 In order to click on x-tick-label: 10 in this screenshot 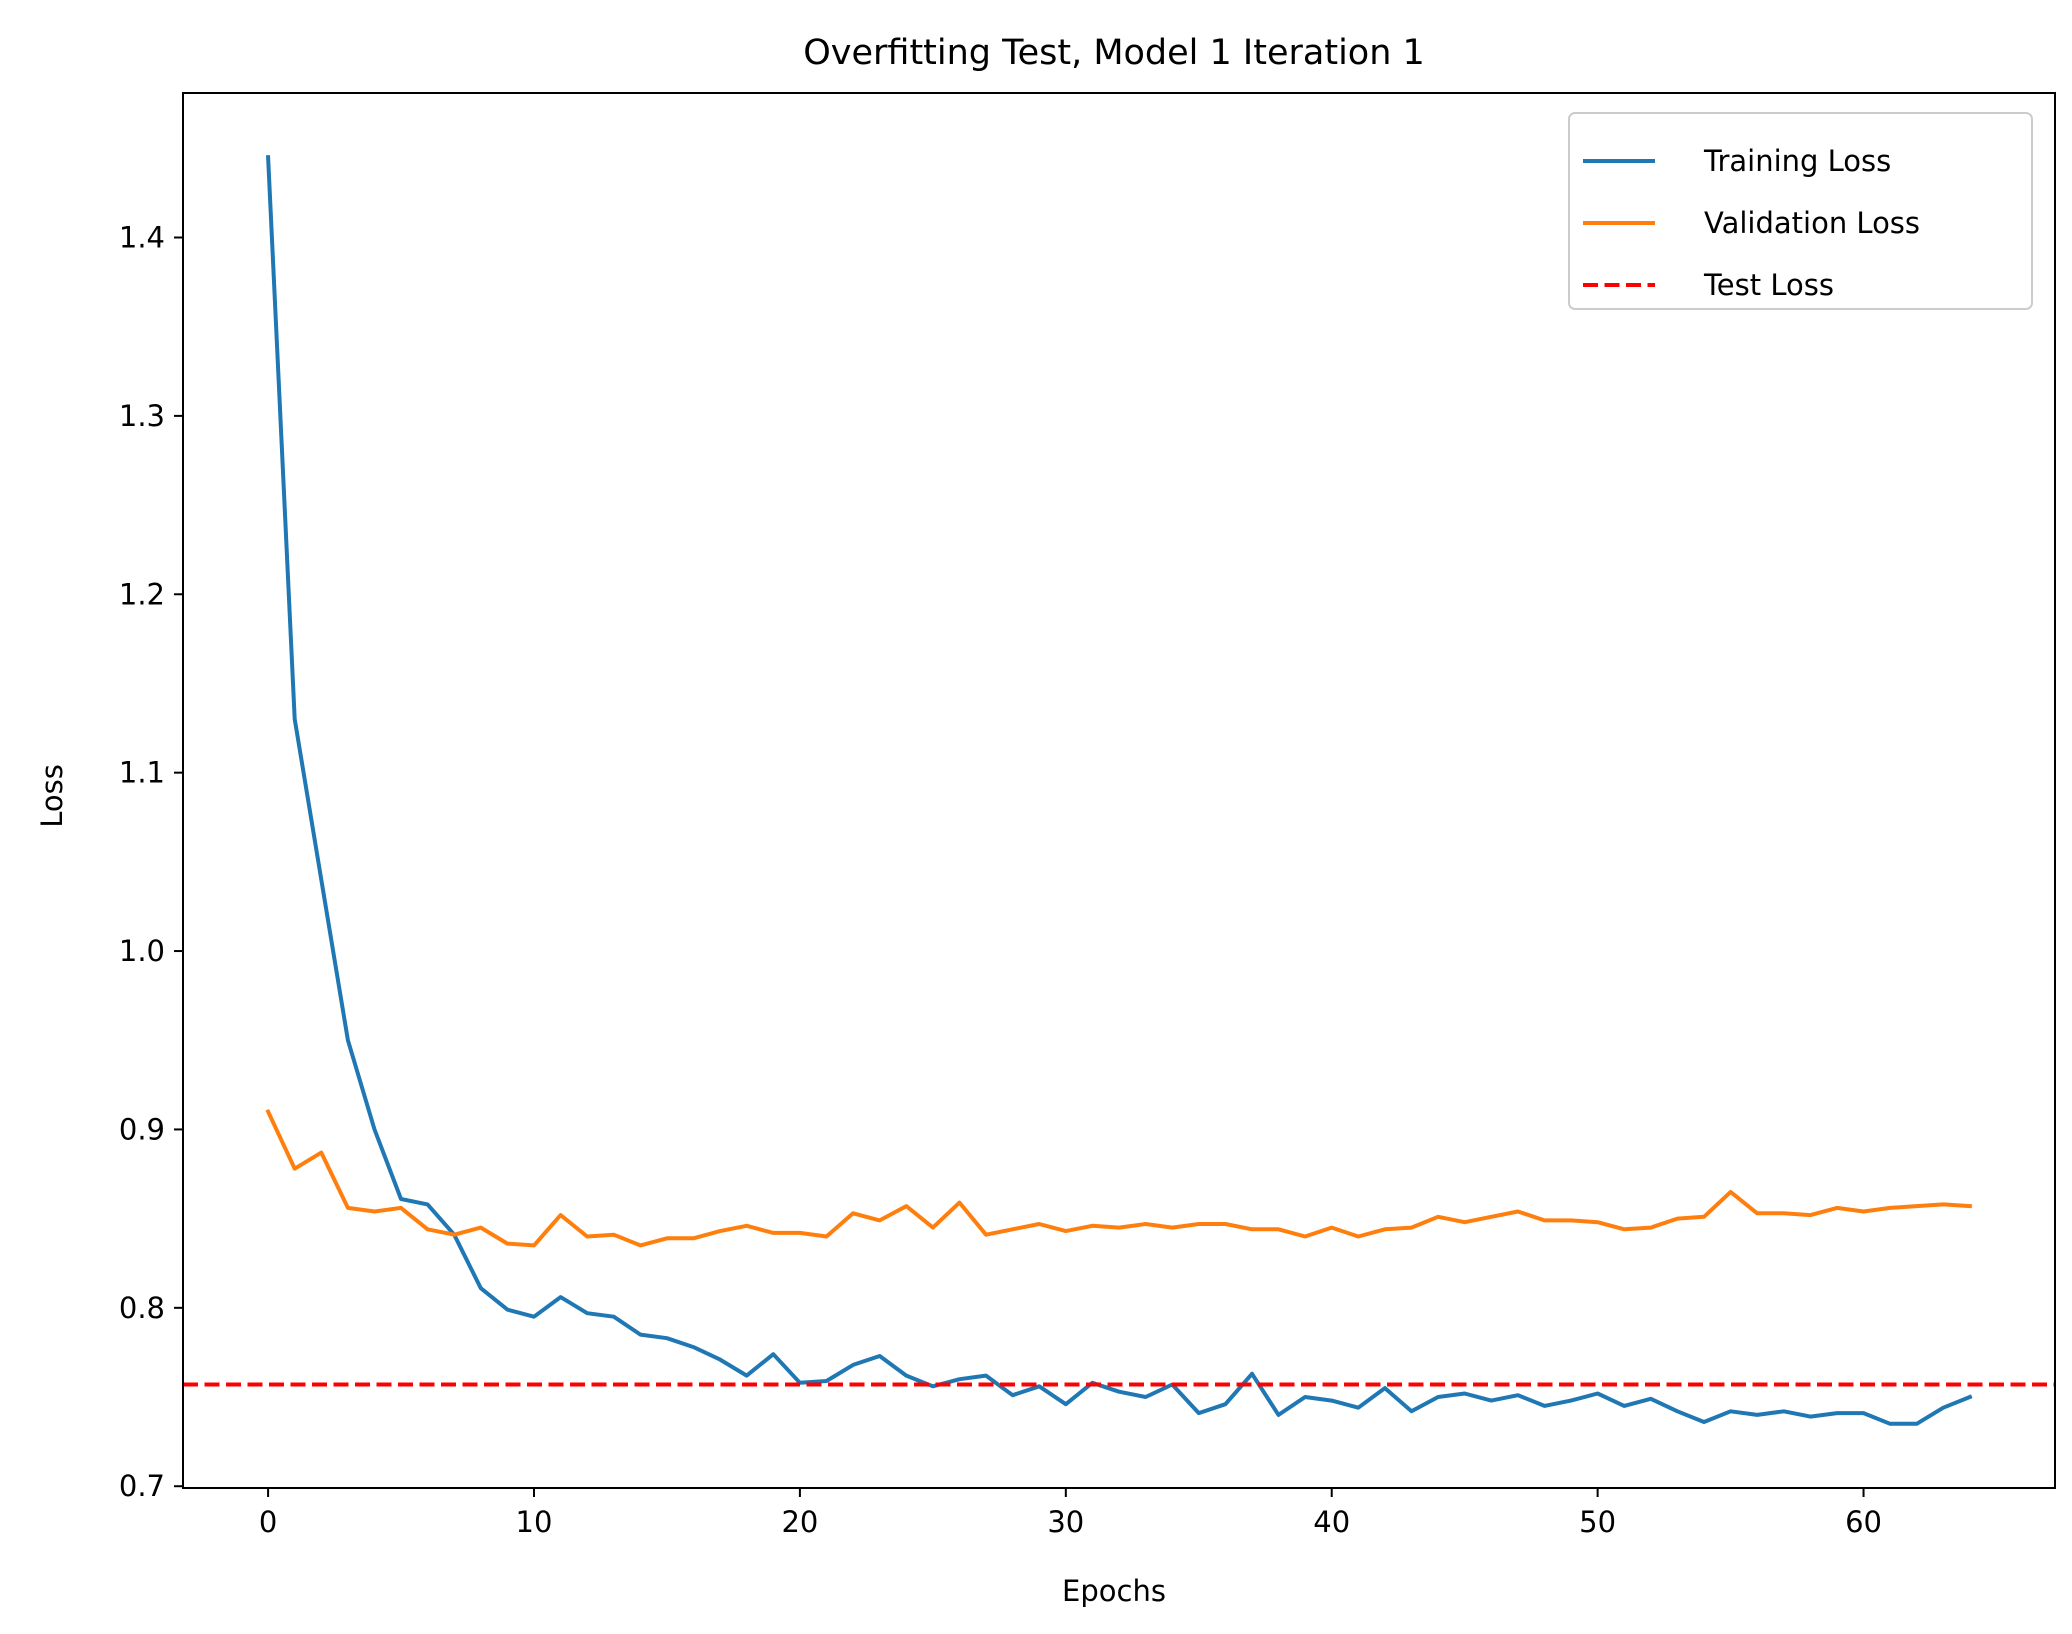, I will do `click(534, 1522)`.